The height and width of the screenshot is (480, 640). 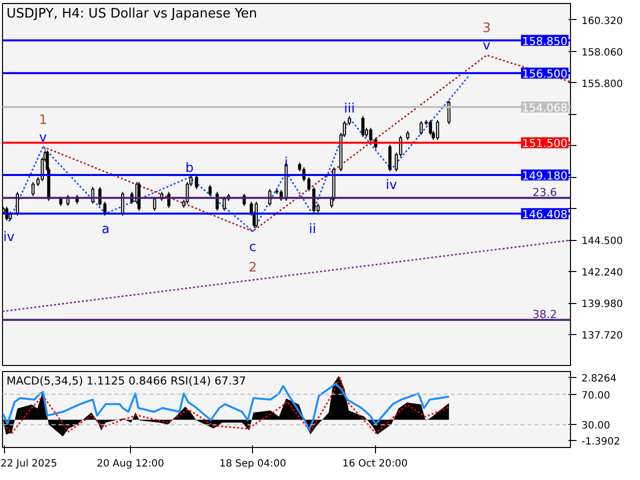 What do you see at coordinates (286, 163) in the screenshot?
I see `annotation: i` at bounding box center [286, 163].